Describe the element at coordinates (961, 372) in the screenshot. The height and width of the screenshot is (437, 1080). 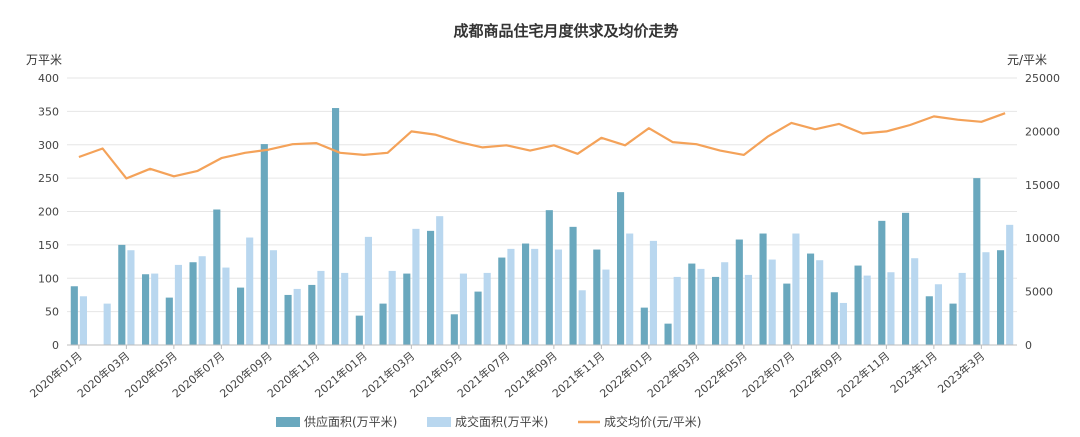
I see `x-tick-label: 2023年3月` at that location.